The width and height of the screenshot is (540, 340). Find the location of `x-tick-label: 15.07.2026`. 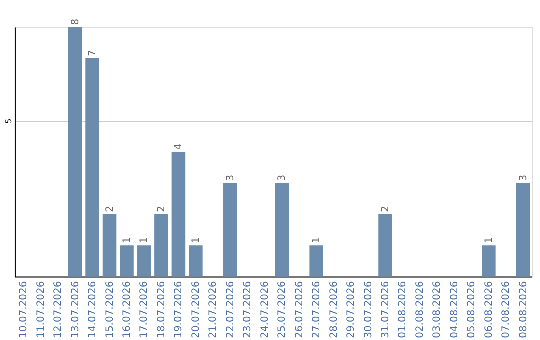

x-tick-label: 15.07.2026 is located at coordinates (110, 309).